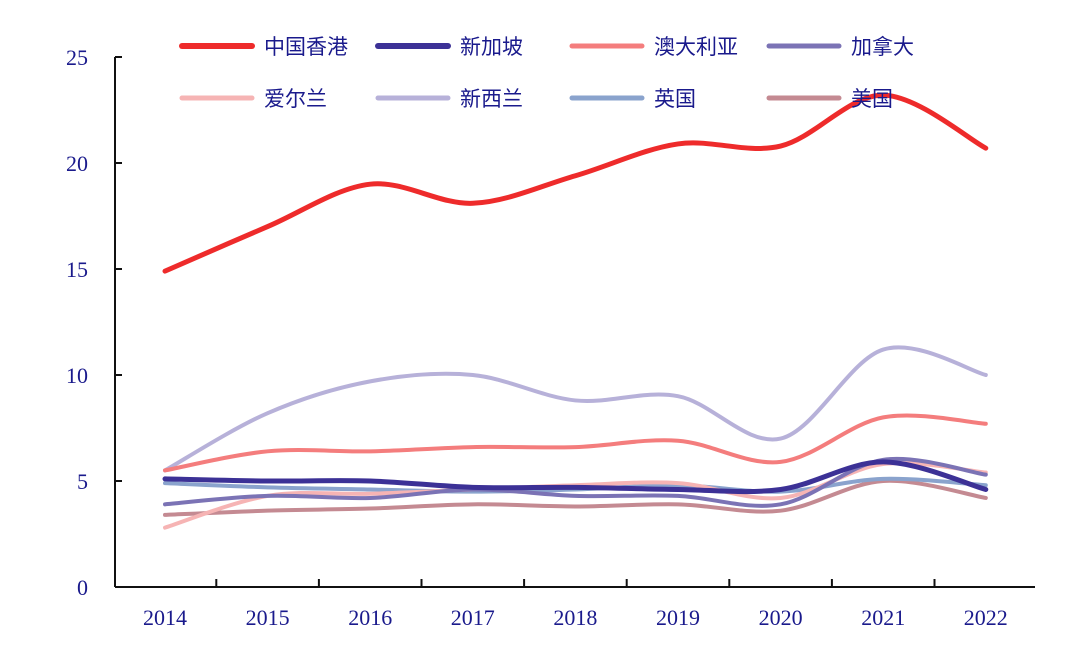 This screenshot has width=1080, height=656. What do you see at coordinates (986, 617) in the screenshot?
I see `x-tick-label: 2022` at bounding box center [986, 617].